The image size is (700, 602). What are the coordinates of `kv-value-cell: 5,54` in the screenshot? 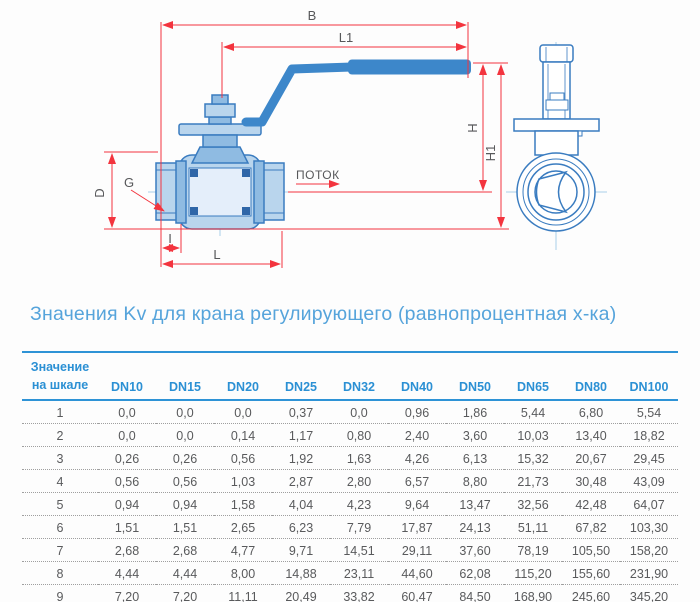 It's located at (649, 412).